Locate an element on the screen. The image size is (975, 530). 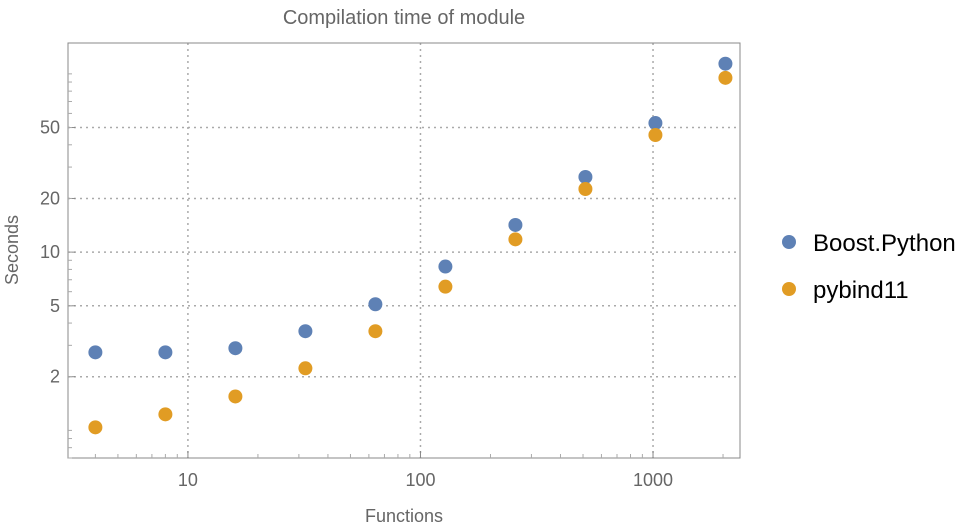
y-tick-label: 2 is located at coordinates (55, 377).